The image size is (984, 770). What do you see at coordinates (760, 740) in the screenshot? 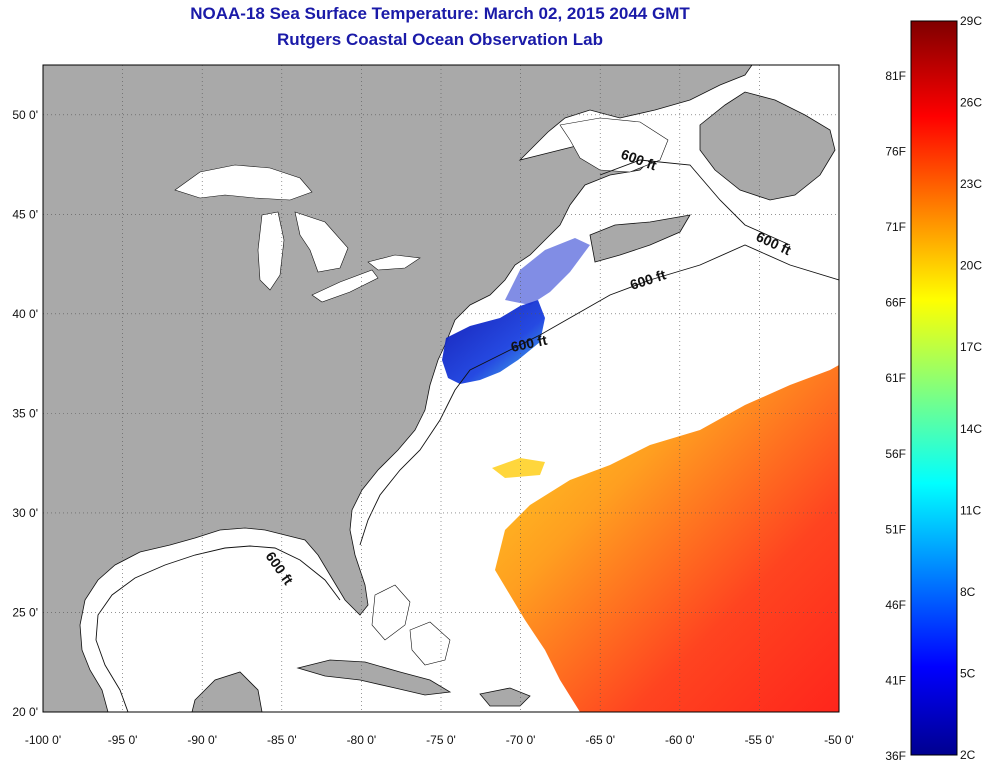
I see `x-tick-label: -55 0'` at bounding box center [760, 740].